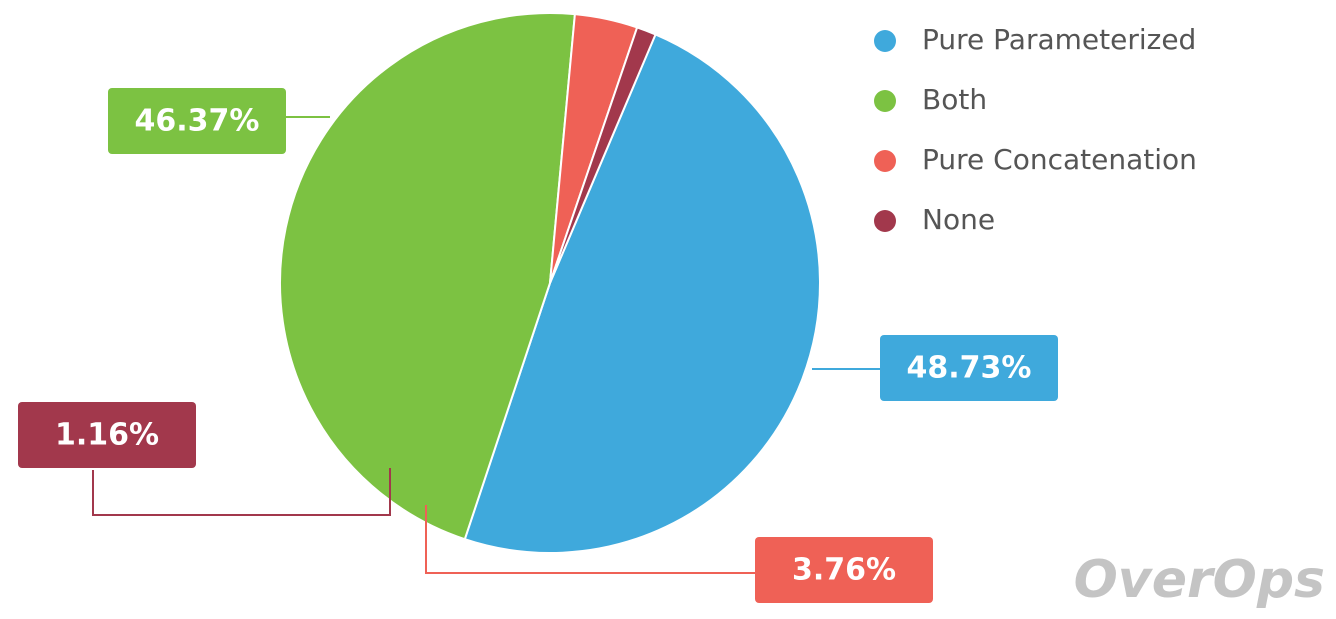 The height and width of the screenshot is (619, 1336). I want to click on data-label: 48.73%, so click(969, 368).